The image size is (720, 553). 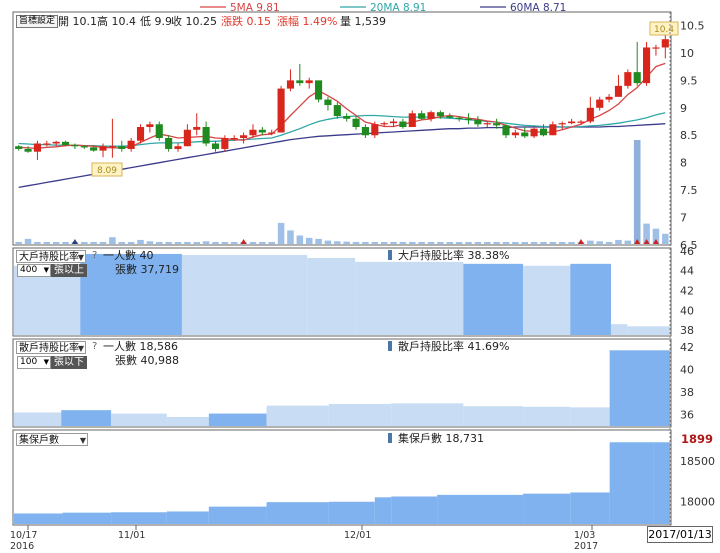 I want to click on x-tick-label-2: 12/01, so click(x=357, y=535).